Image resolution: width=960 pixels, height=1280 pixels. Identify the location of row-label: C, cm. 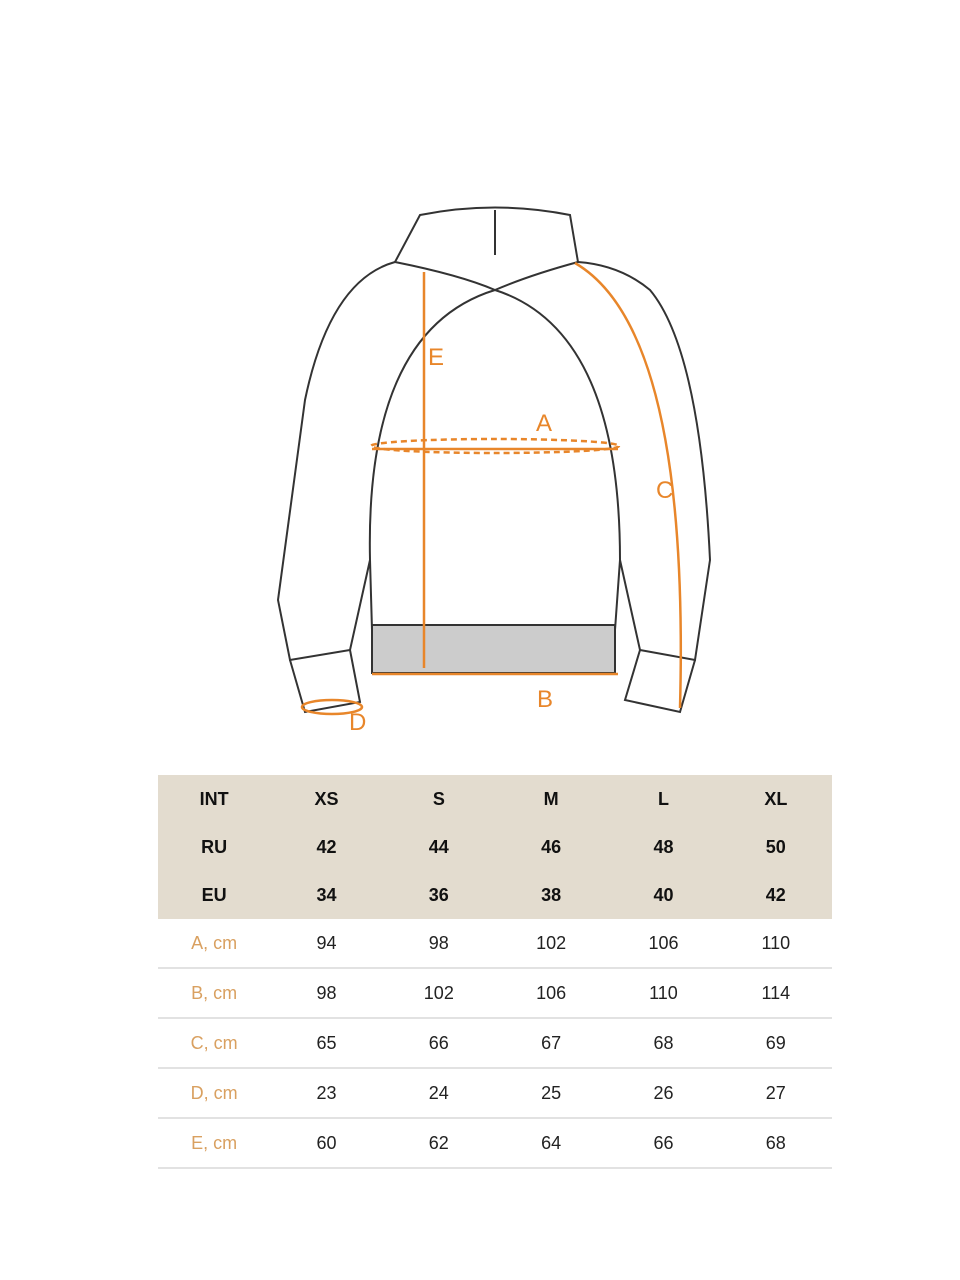
(214, 1043).